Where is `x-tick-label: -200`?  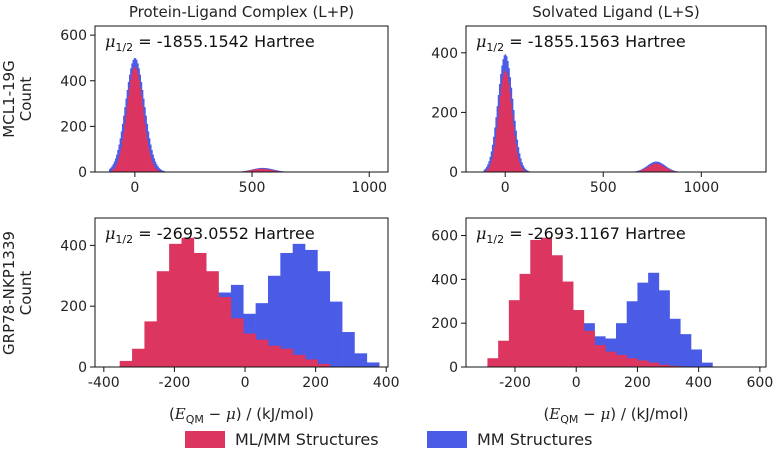 x-tick-label: -200 is located at coordinates (175, 383).